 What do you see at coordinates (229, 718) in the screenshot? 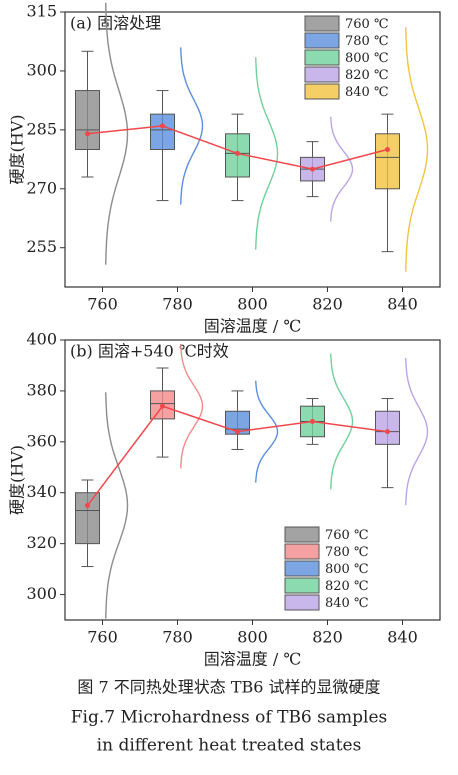
I see `caption-en: Fig.7 Microhardness of TB6 samples` at bounding box center [229, 718].